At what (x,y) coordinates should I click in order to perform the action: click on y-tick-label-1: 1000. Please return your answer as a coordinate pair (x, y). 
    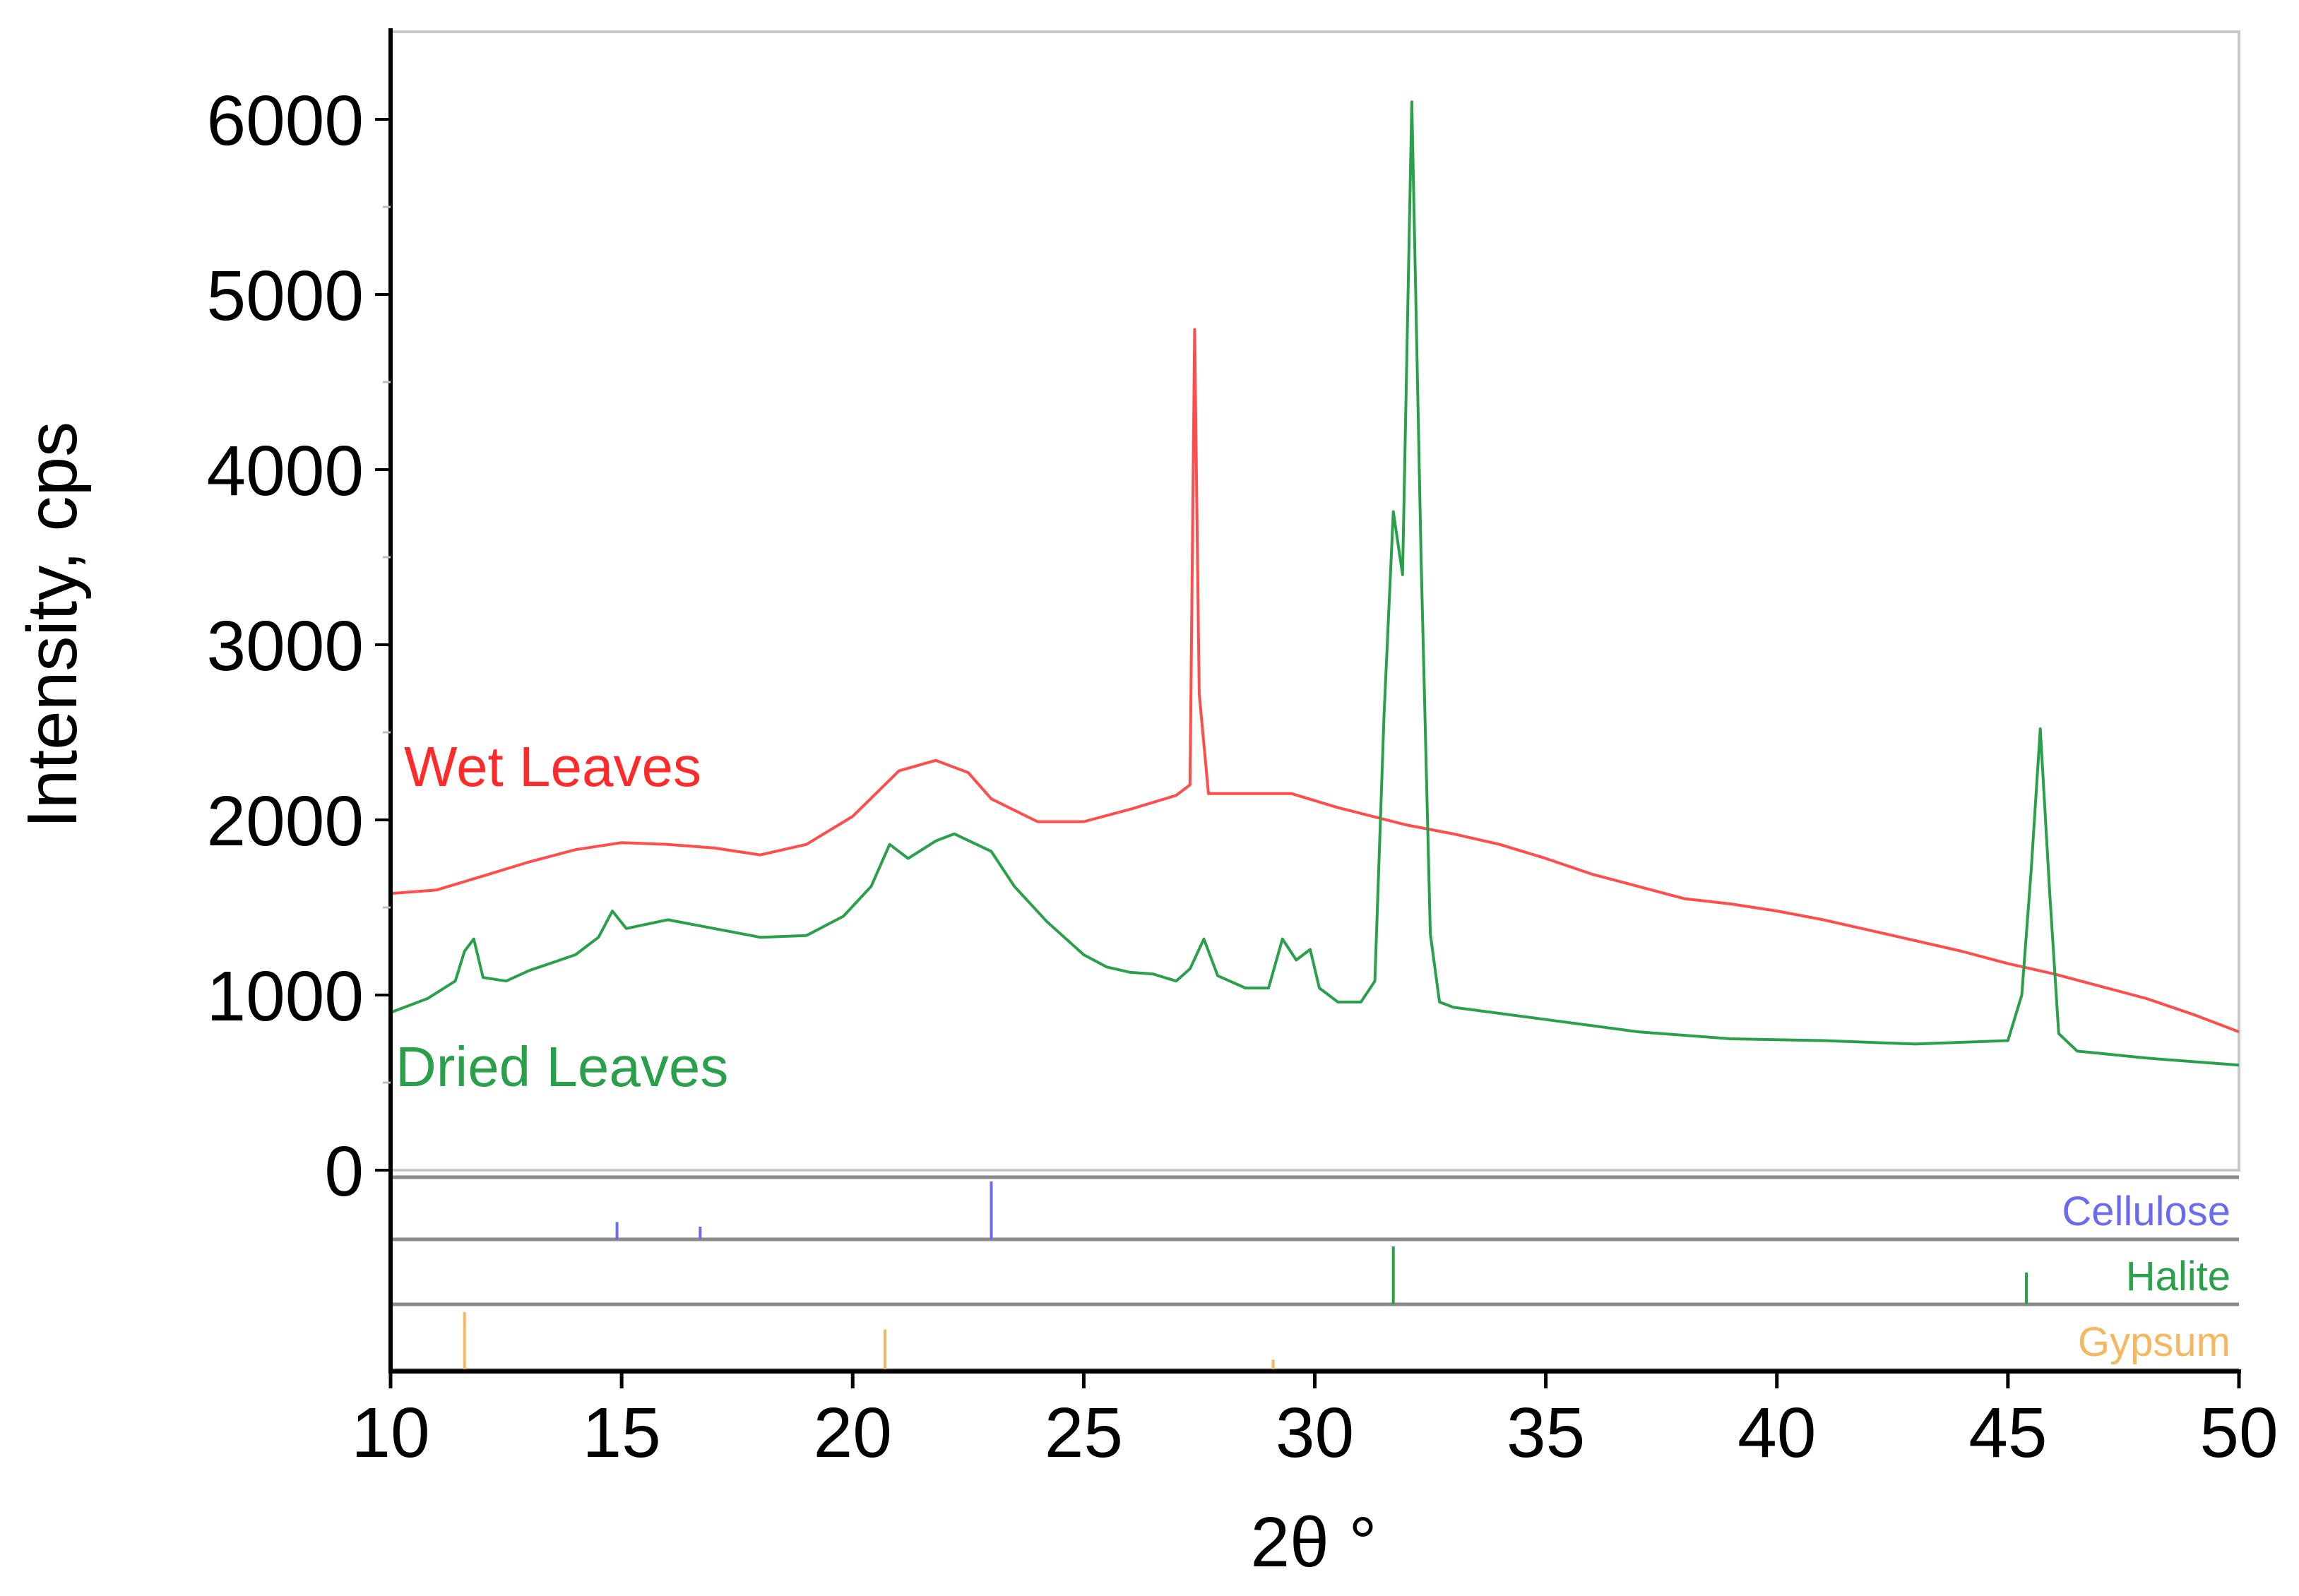
    Looking at the image, I should click on (285, 997).